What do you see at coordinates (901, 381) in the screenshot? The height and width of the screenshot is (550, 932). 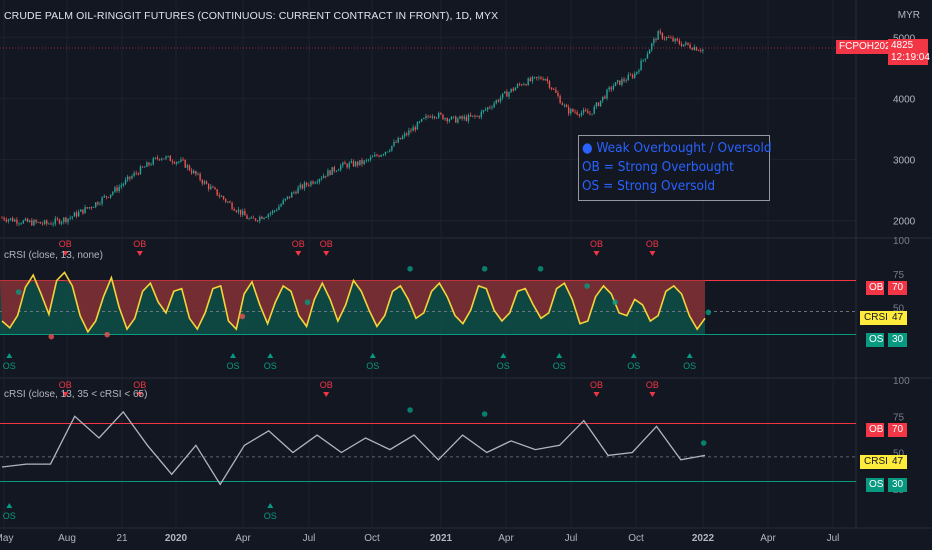 I see `crsi-tick-label: 100` at bounding box center [901, 381].